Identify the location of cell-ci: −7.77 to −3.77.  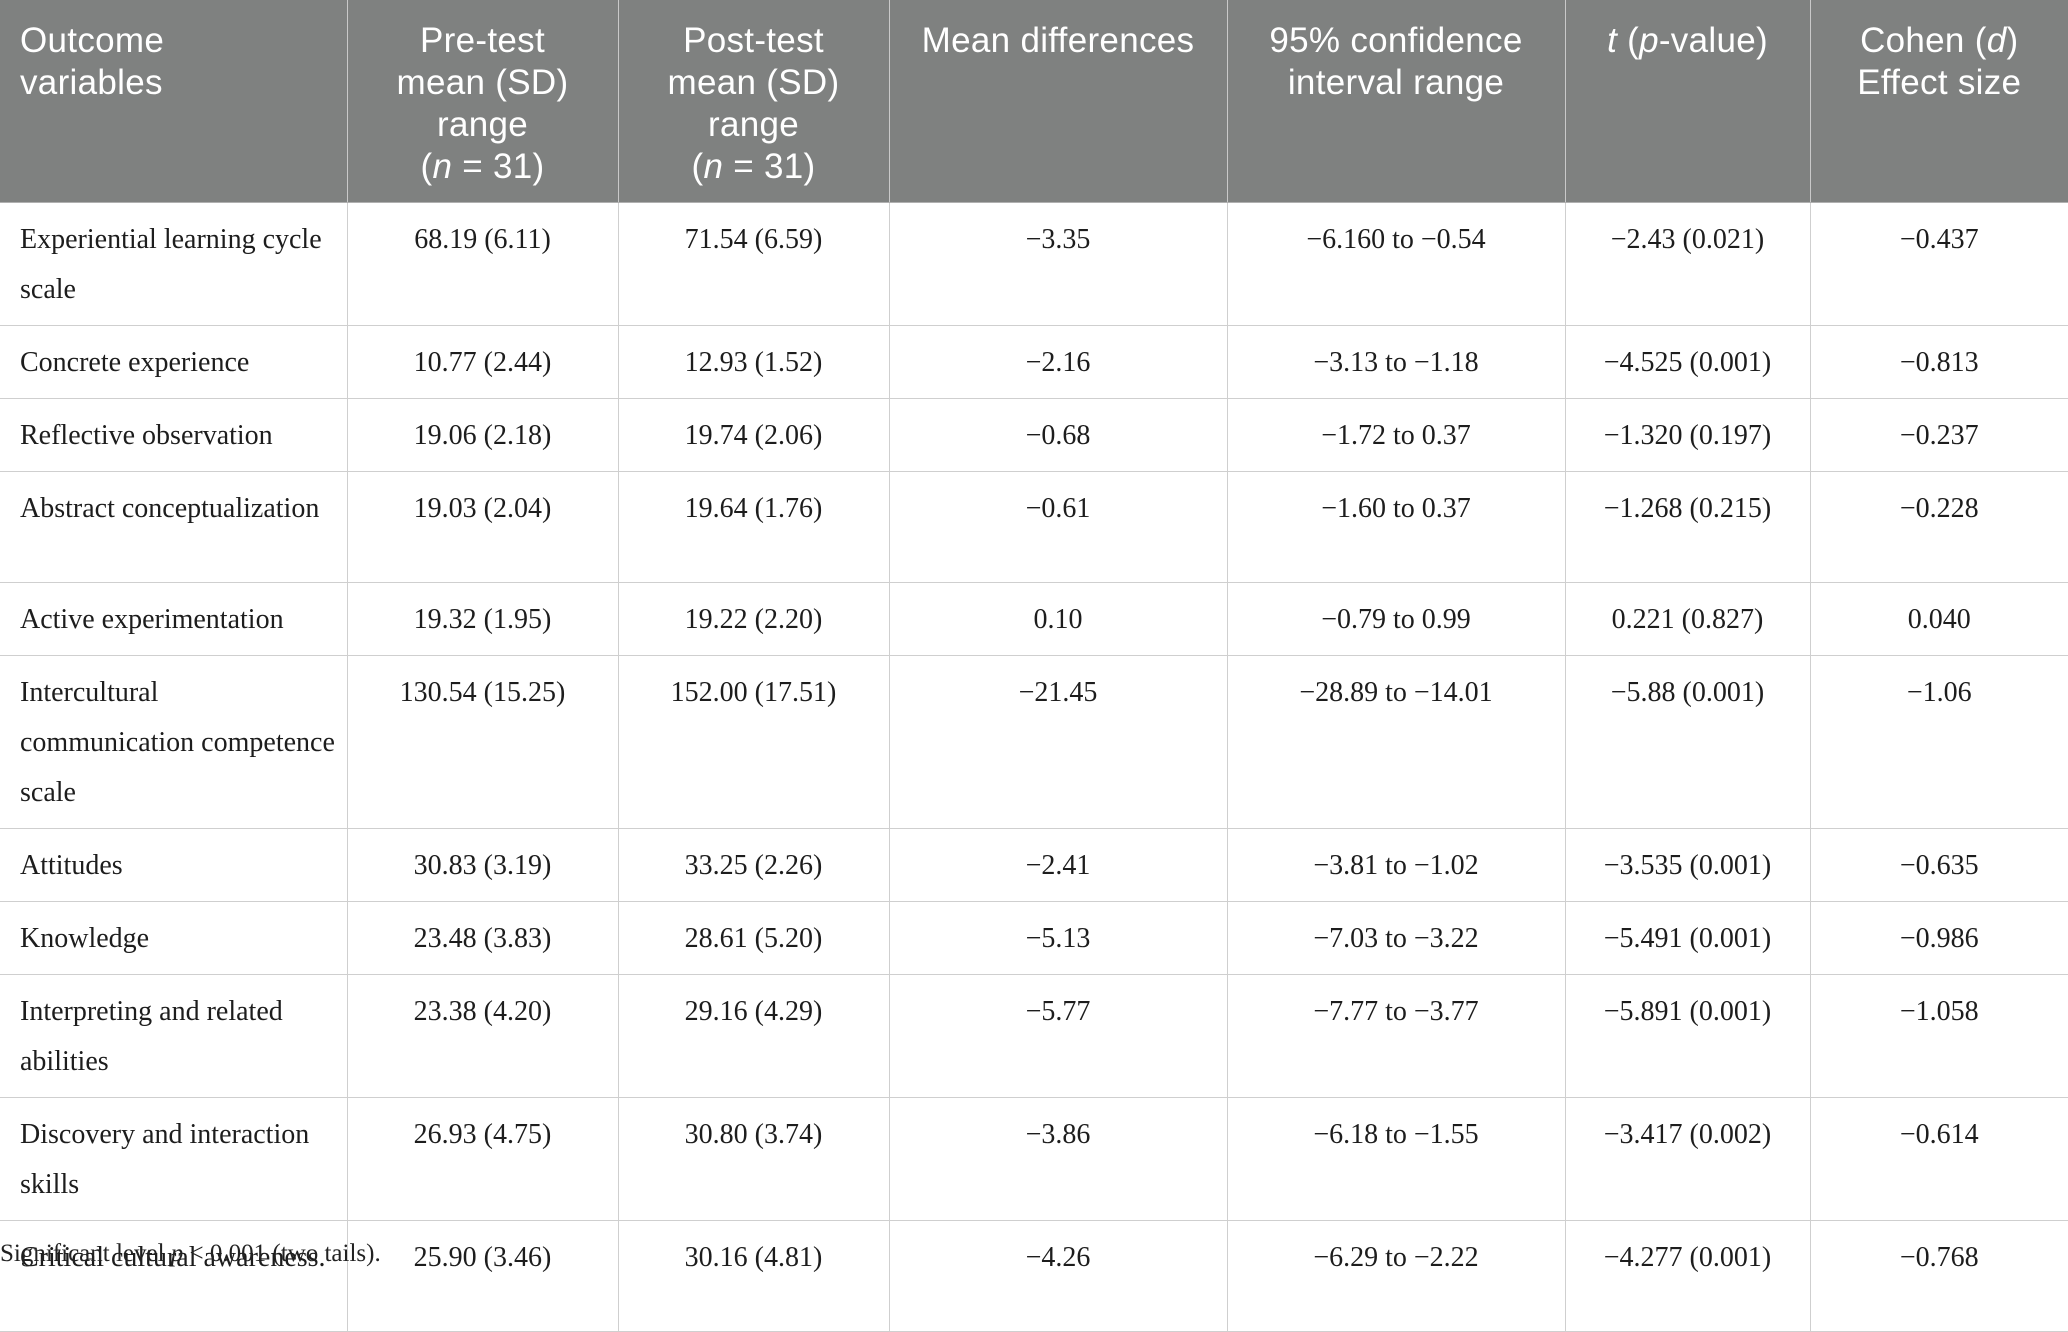
(1396, 1036).